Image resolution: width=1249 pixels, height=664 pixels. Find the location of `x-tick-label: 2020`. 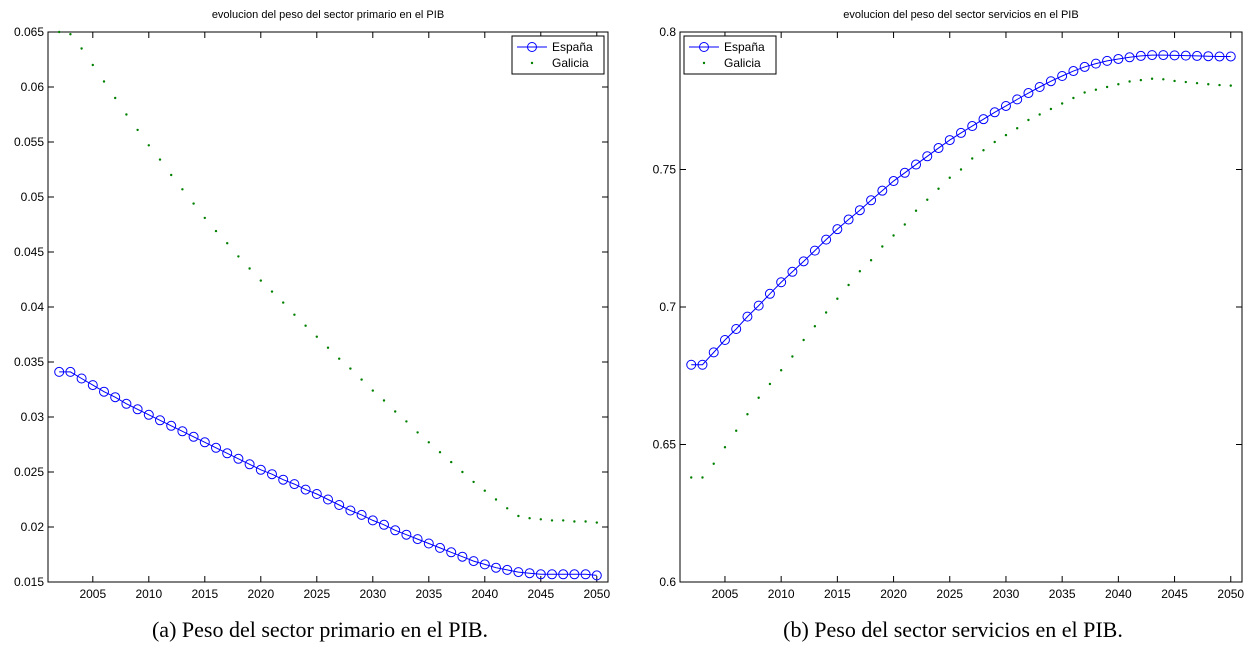

x-tick-label: 2020 is located at coordinates (260, 594).